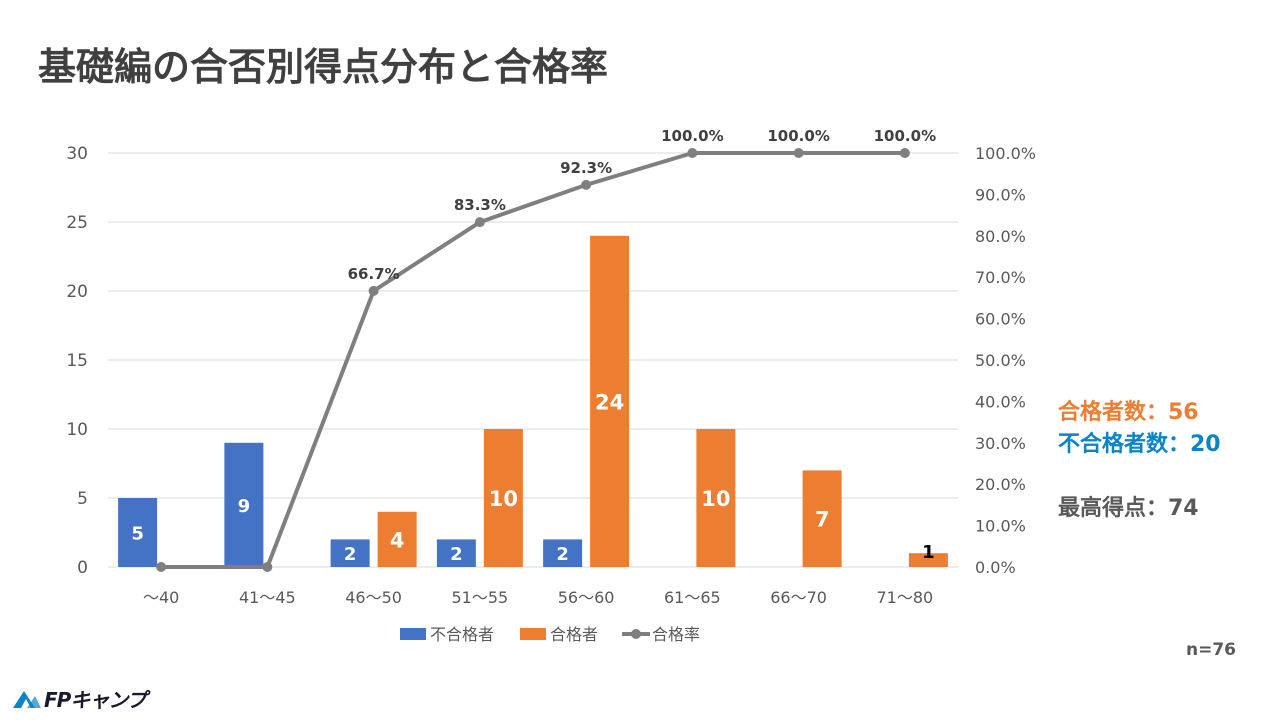 Image resolution: width=1280 pixels, height=720 pixels. Describe the element at coordinates (1000, 236) in the screenshot. I see `y2-tick-label: 80.0%` at that location.